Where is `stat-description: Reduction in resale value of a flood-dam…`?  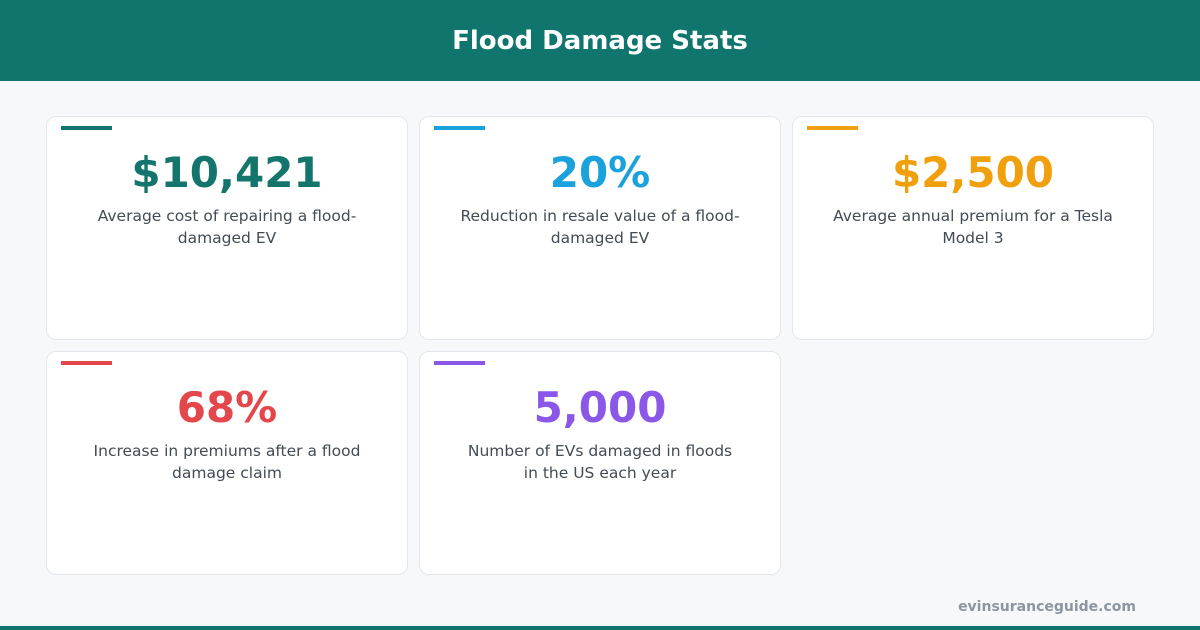
stat-description: Reduction in resale value of a flood-dam… is located at coordinates (600, 227).